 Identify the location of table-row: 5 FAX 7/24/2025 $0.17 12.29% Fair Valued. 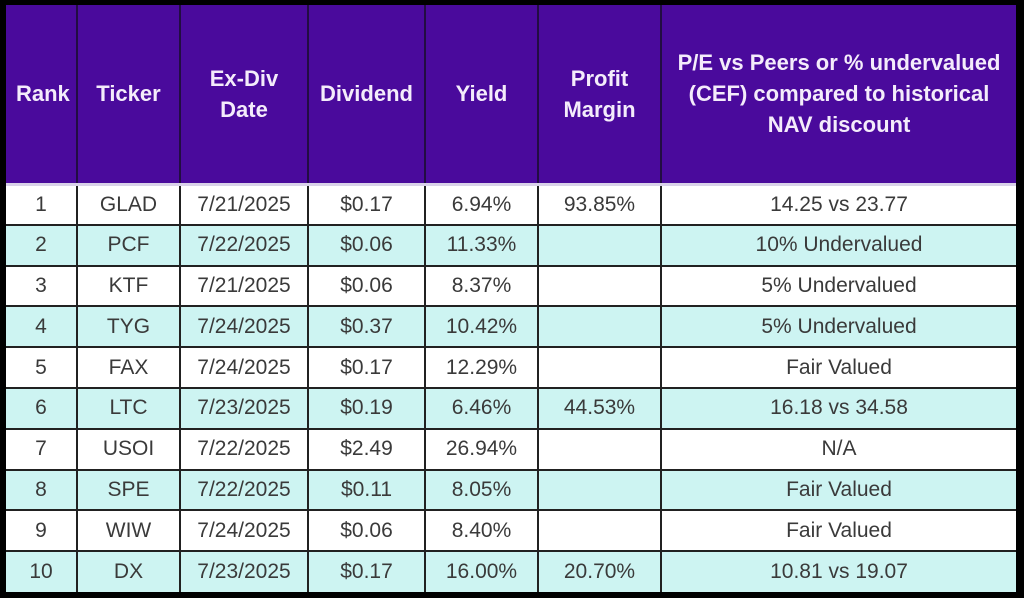
(511, 367).